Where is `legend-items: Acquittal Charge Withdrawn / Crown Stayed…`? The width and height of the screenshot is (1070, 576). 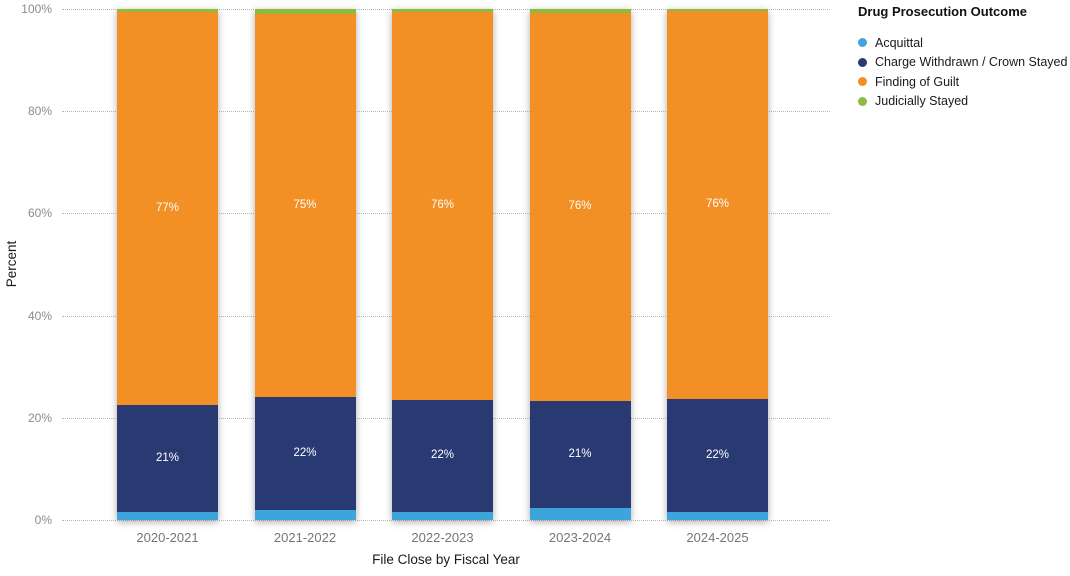
legend-items: Acquittal Charge Withdrawn / Crown Stayed… is located at coordinates (963, 72).